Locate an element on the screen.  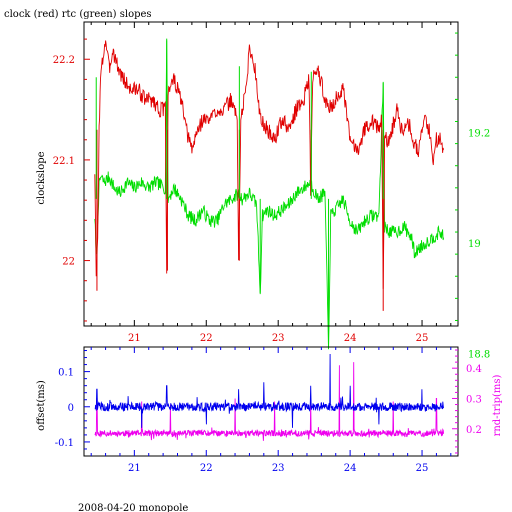
right-y-tick-label: 18.8 is located at coordinates (479, 355).